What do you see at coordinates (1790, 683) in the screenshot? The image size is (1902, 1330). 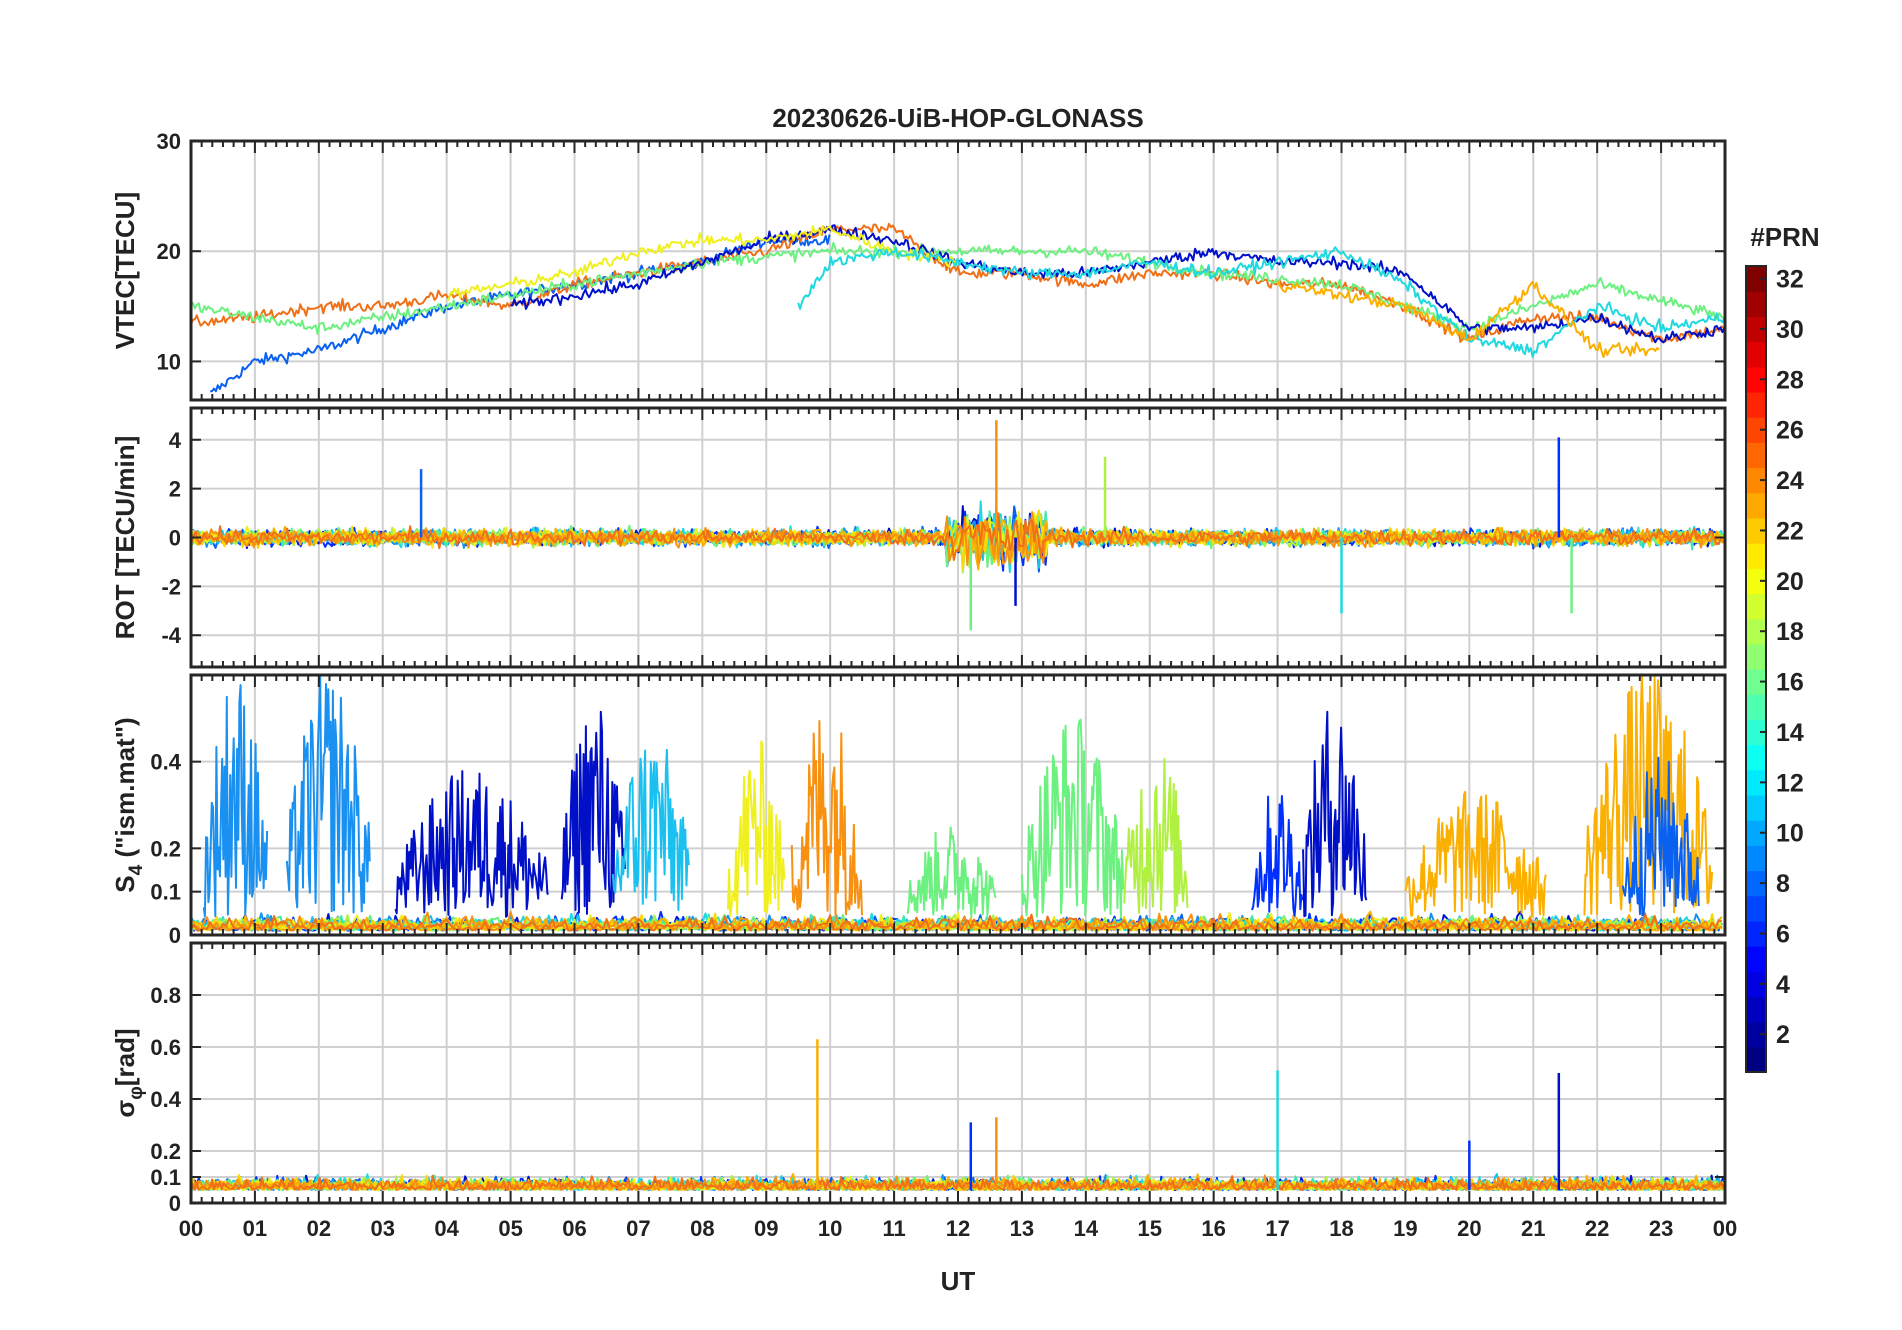 I see `colorbar-tick-label: 16` at bounding box center [1790, 683].